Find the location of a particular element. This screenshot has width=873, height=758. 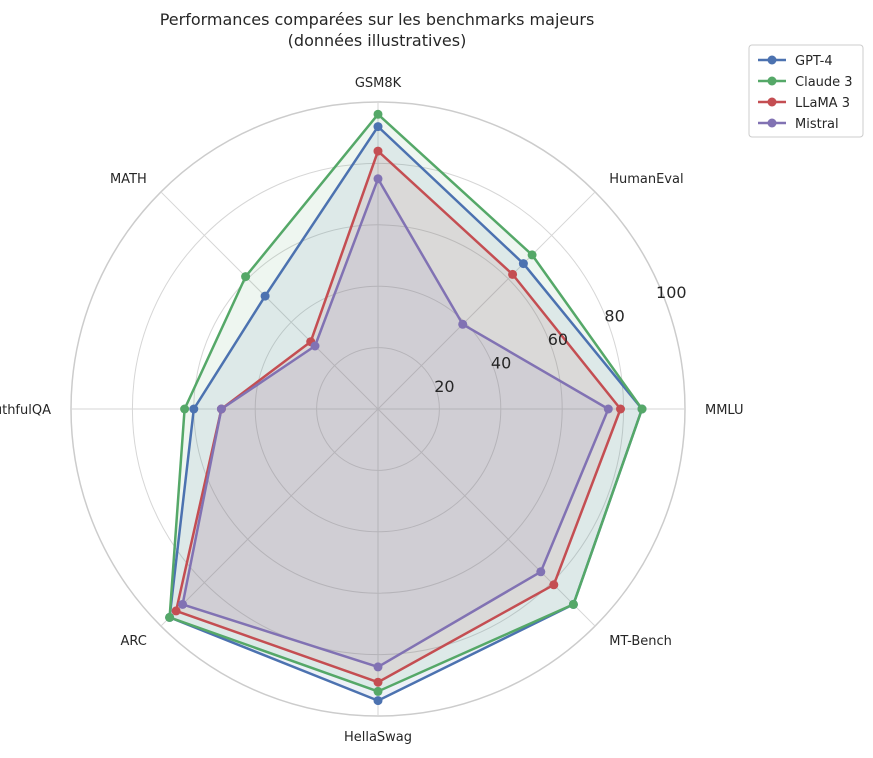

legend: GPT-4 Claude 3 LLaMA 3 Mistral is located at coordinates (806, 91).